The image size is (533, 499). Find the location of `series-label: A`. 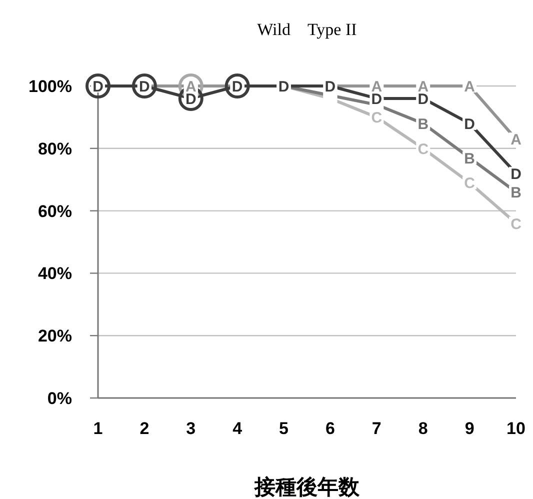

series-label: A is located at coordinates (470, 87).